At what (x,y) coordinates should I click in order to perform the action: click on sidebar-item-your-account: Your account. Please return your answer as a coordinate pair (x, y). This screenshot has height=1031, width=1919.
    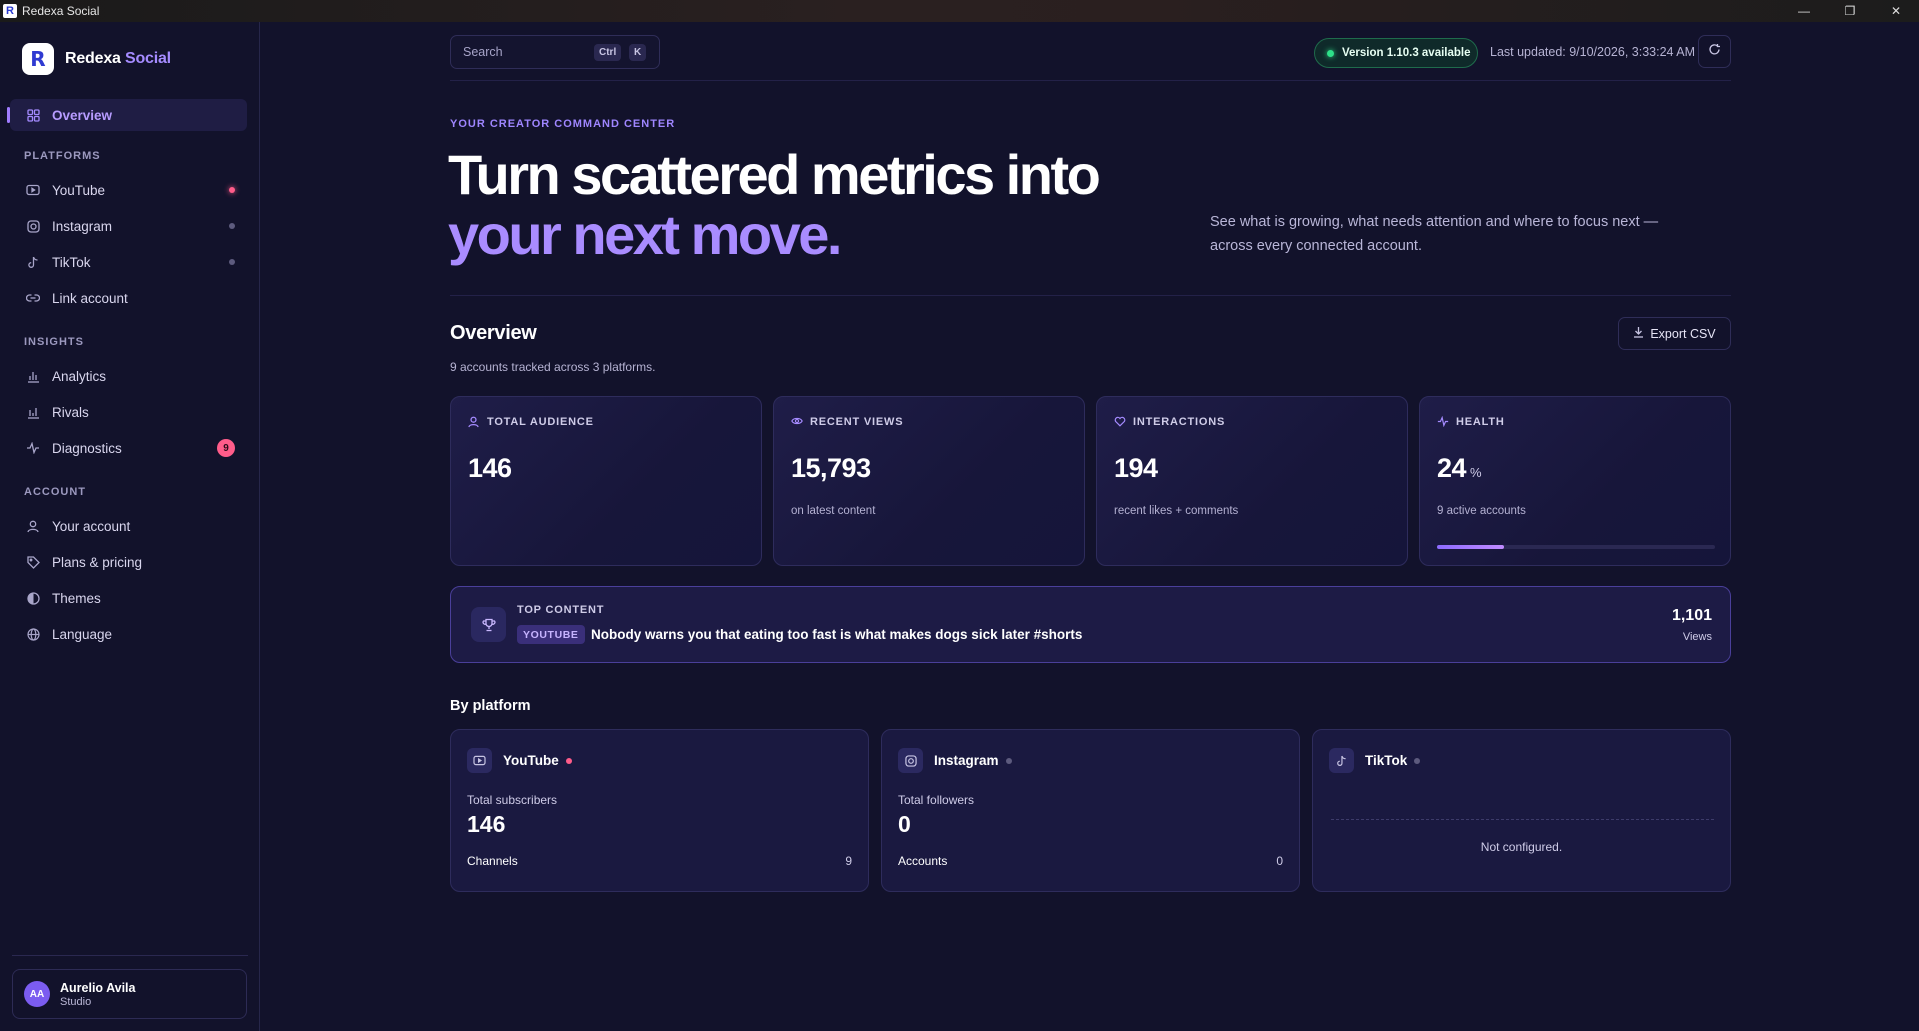
    Looking at the image, I should click on (128, 526).